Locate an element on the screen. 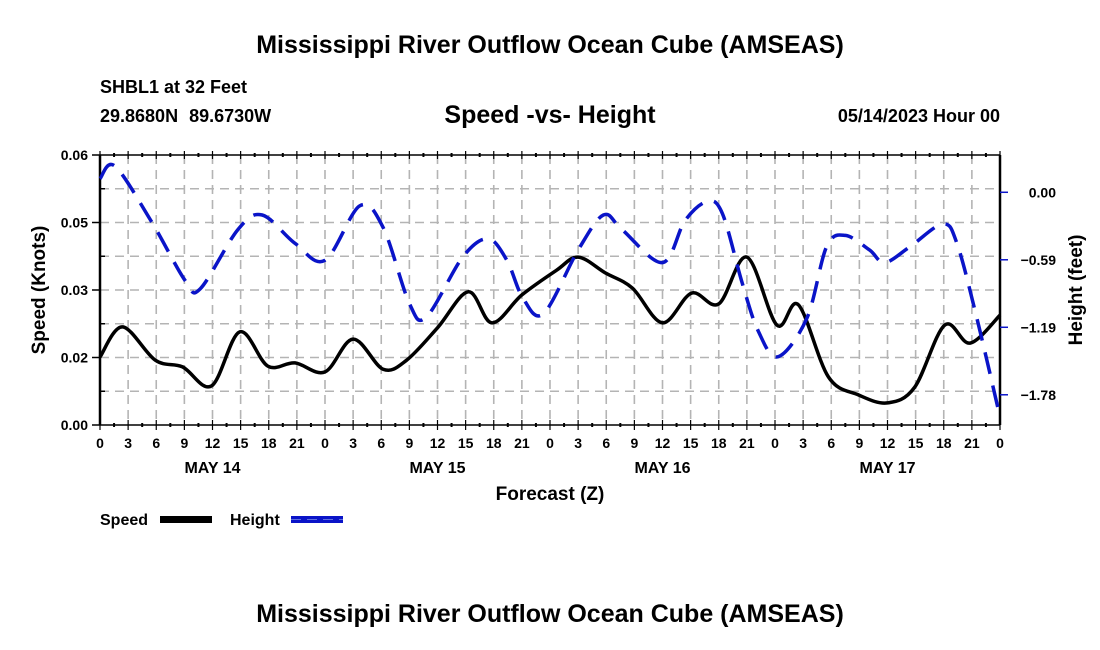  legend-label-height: Height is located at coordinates (255, 520).